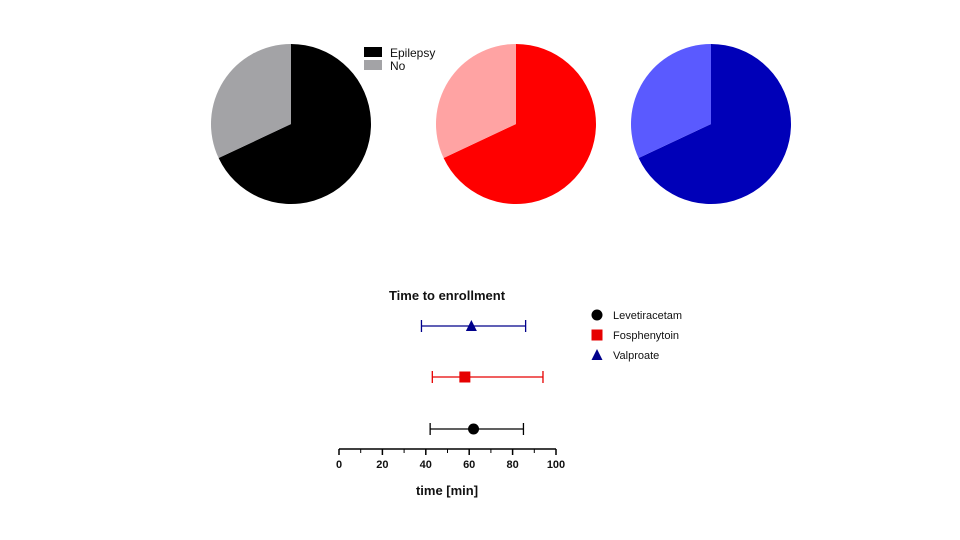 This screenshot has height=540, width=960. I want to click on forest-legend-label-fosphenytoin: Fosphenytoin, so click(646, 336).